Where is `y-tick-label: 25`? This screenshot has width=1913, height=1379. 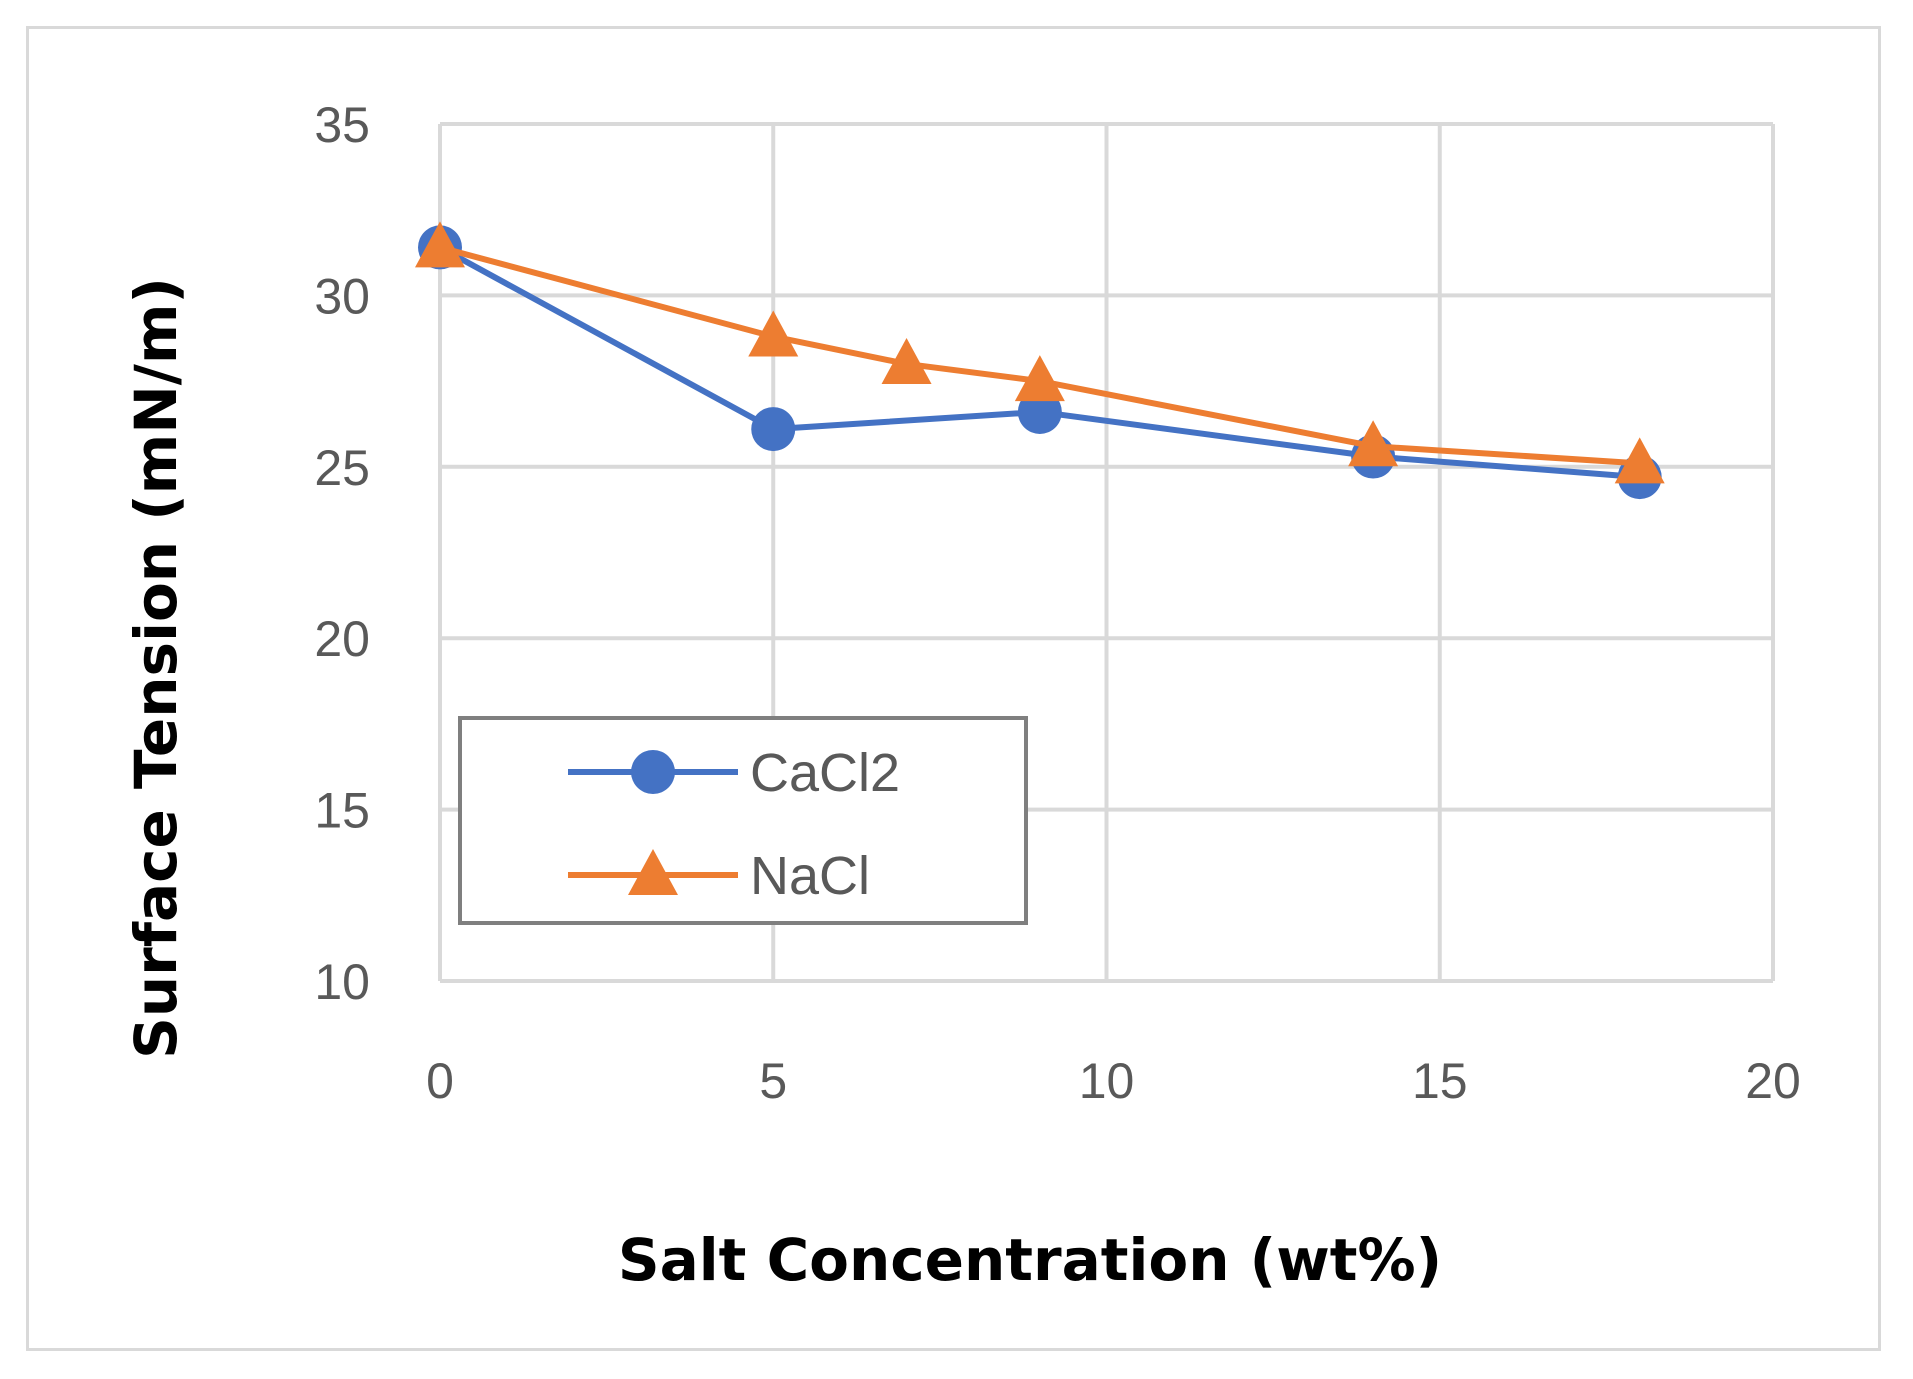 y-tick-label: 25 is located at coordinates (342, 468).